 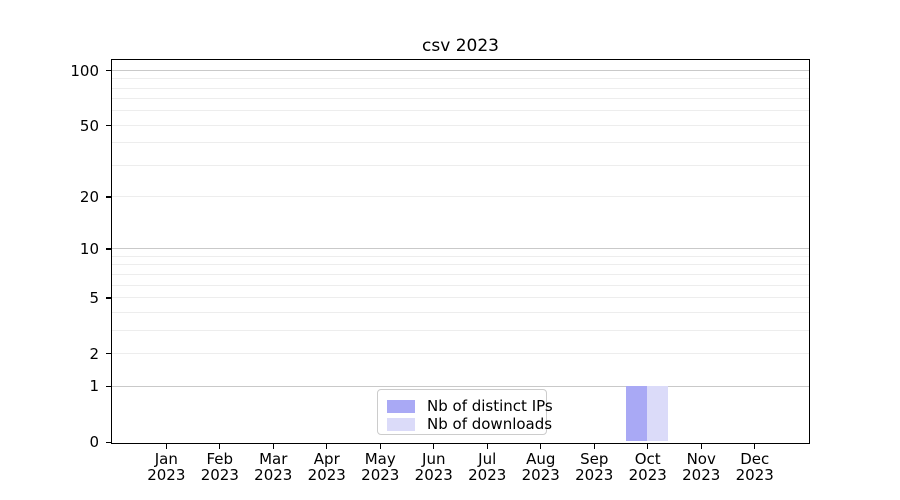 I want to click on x-tick-label: Jul 2023, so click(x=487, y=467).